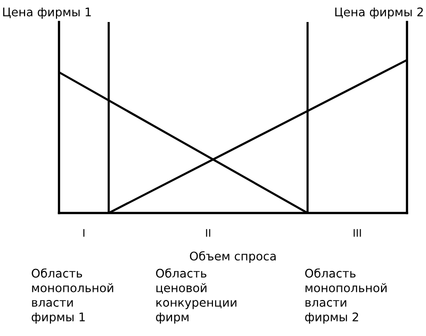  Describe the element at coordinates (73, 296) in the screenshot. I see `text: Область монопольной власти фирмы 1` at that location.